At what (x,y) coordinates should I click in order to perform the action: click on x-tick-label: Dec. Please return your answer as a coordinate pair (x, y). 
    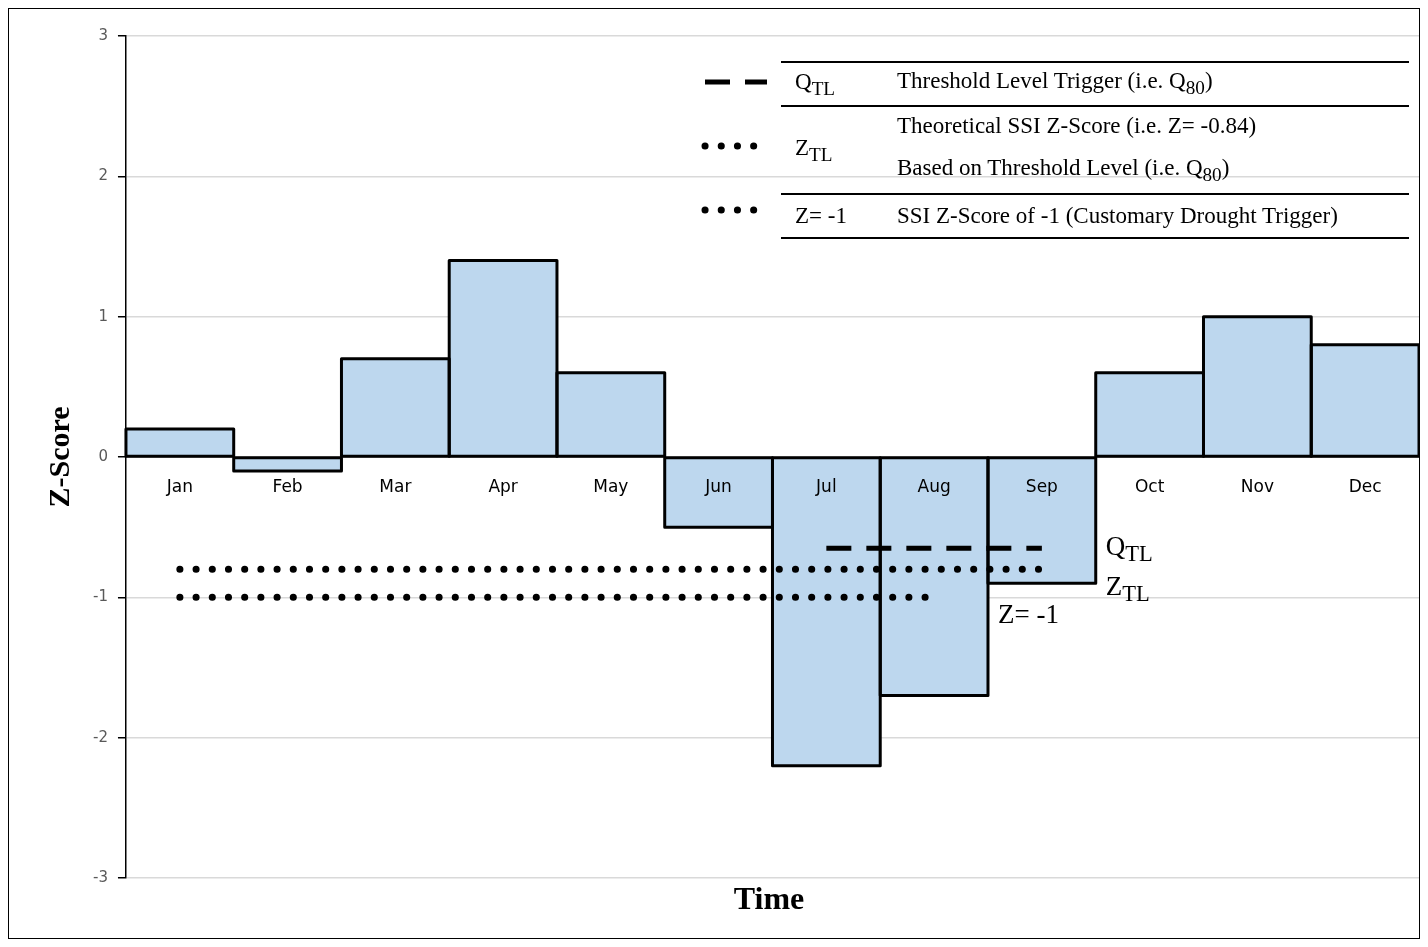
    Looking at the image, I should click on (1365, 485).